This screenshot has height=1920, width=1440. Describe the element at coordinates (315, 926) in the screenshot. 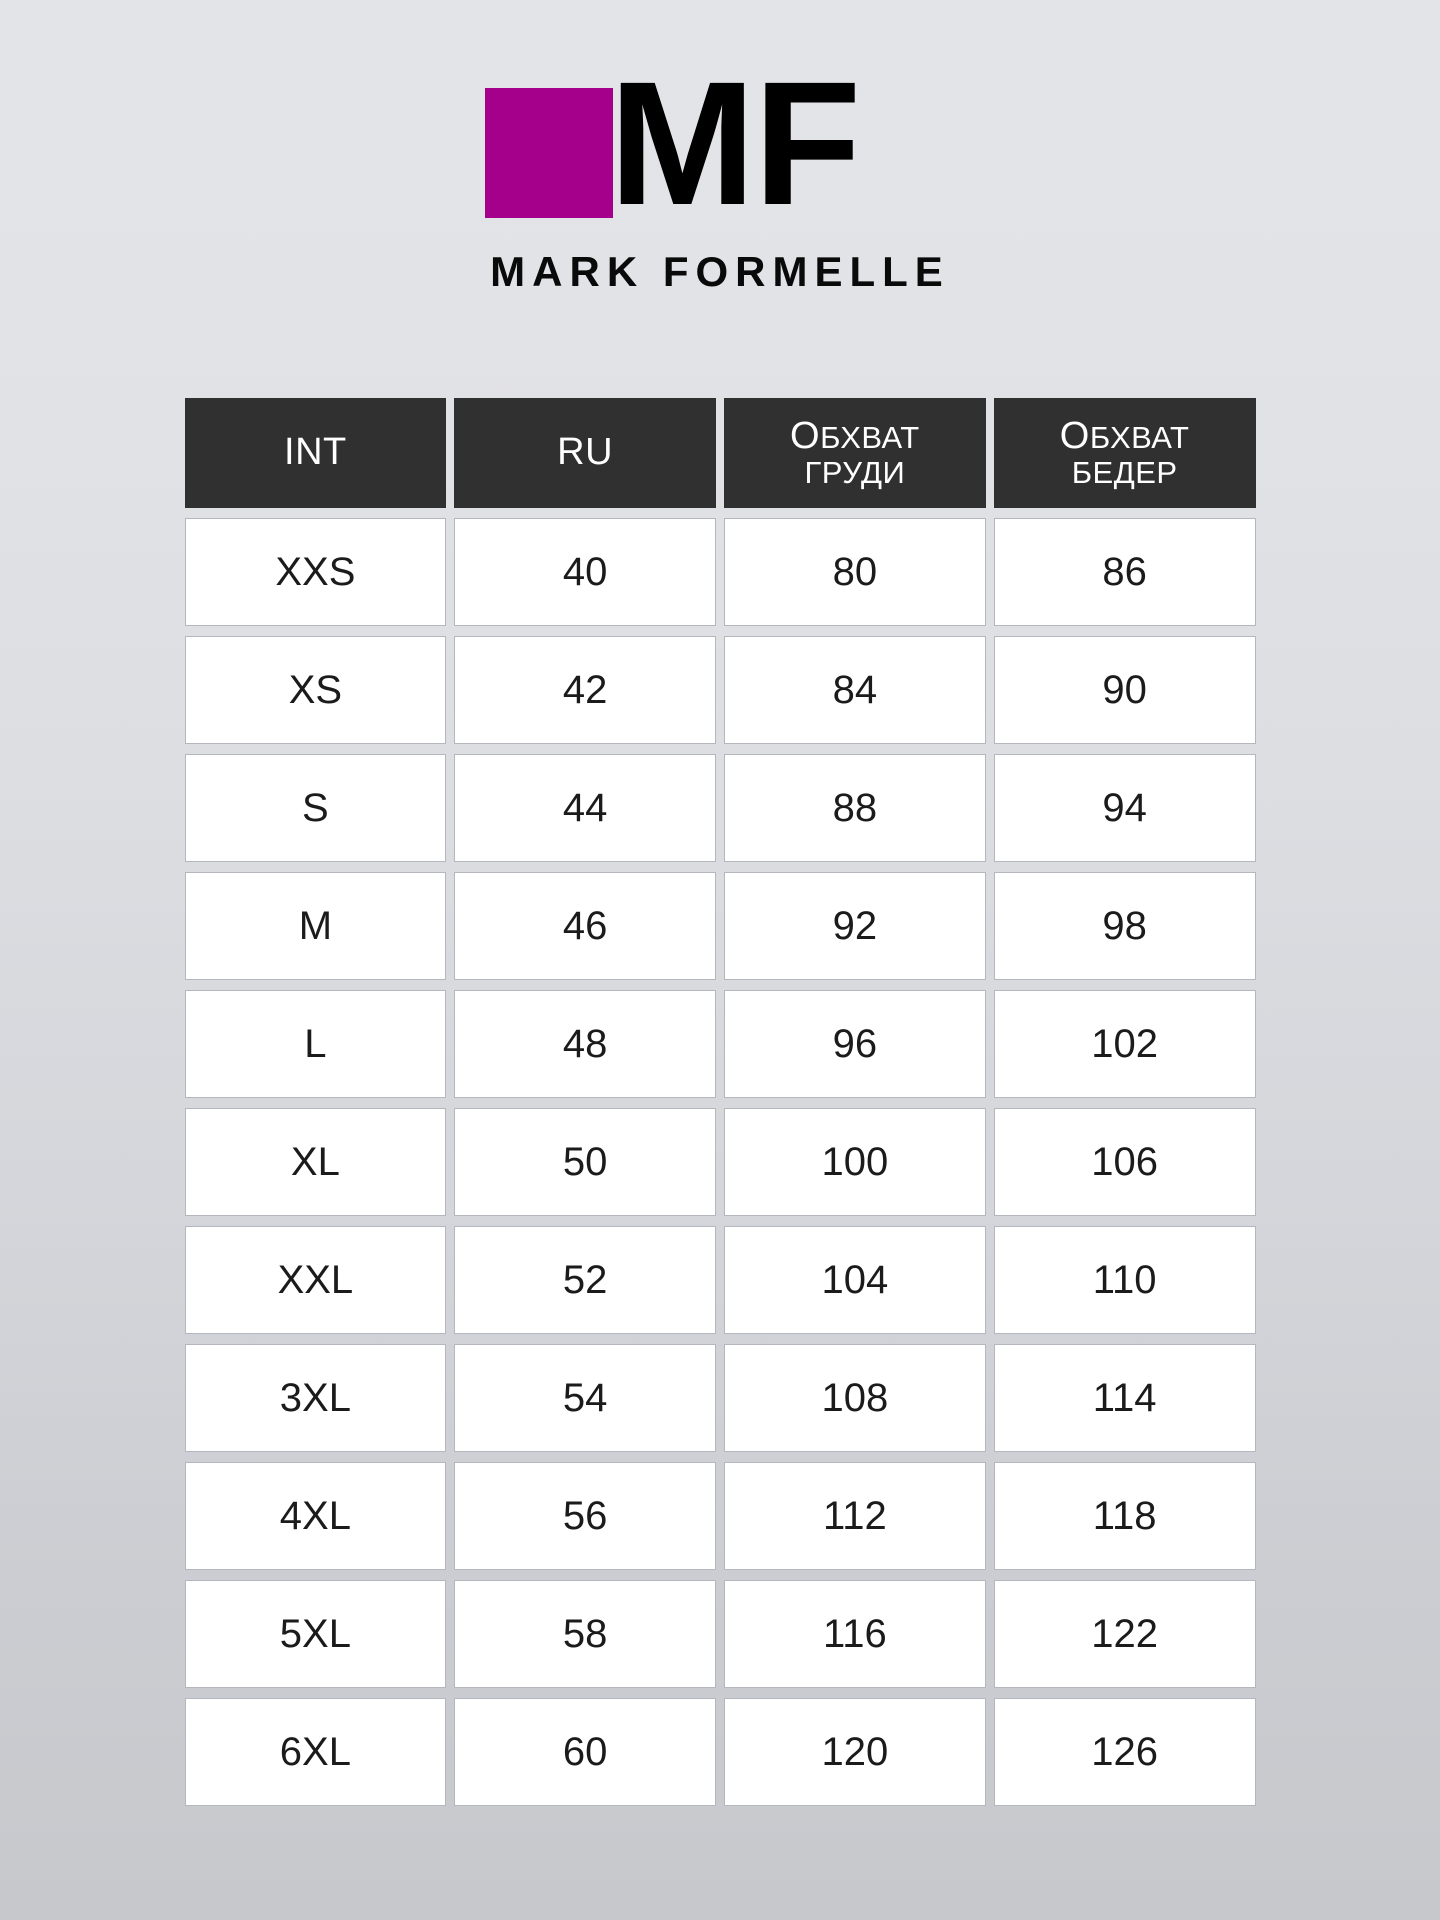

I see `cell-int: M` at that location.